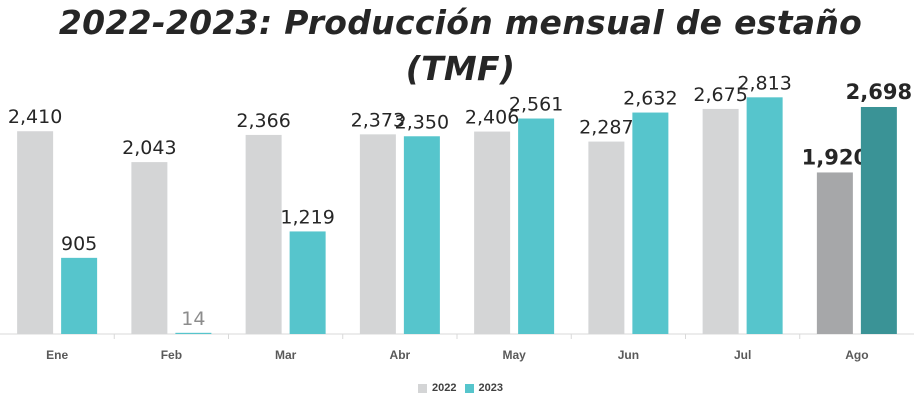 The height and width of the screenshot is (407, 921). I want to click on bar-2022-mar, so click(263, 234).